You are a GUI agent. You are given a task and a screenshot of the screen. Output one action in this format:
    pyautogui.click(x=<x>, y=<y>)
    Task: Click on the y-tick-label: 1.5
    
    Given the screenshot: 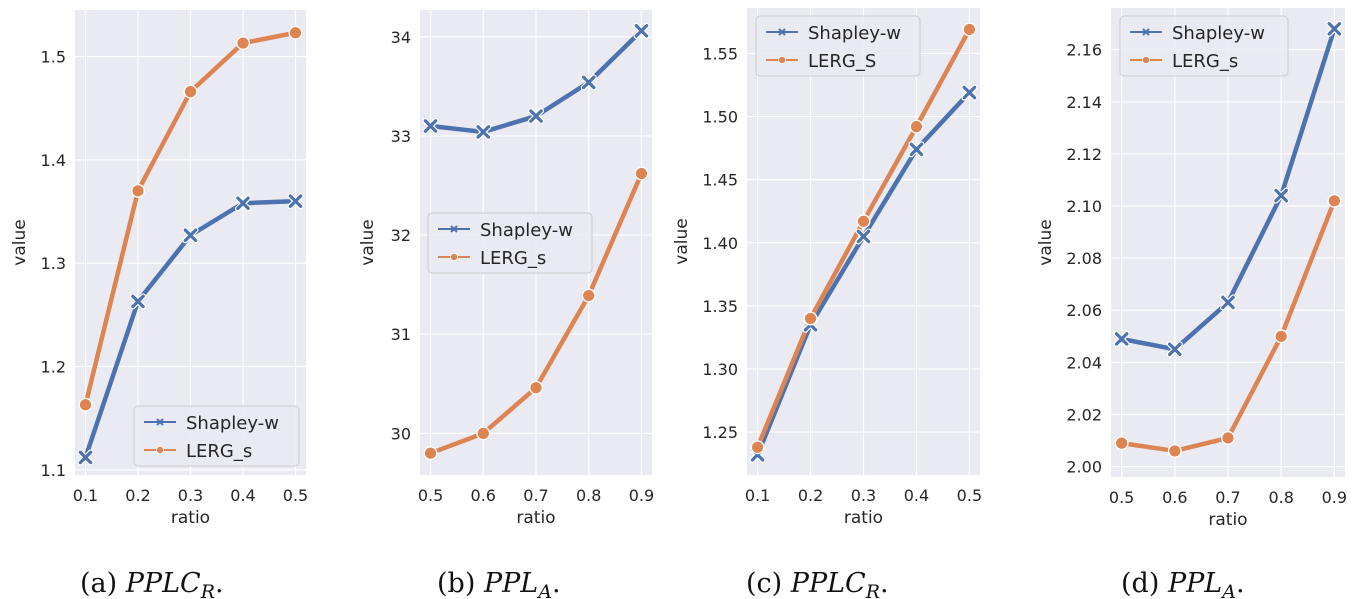 What is the action you would take?
    pyautogui.click(x=53, y=57)
    